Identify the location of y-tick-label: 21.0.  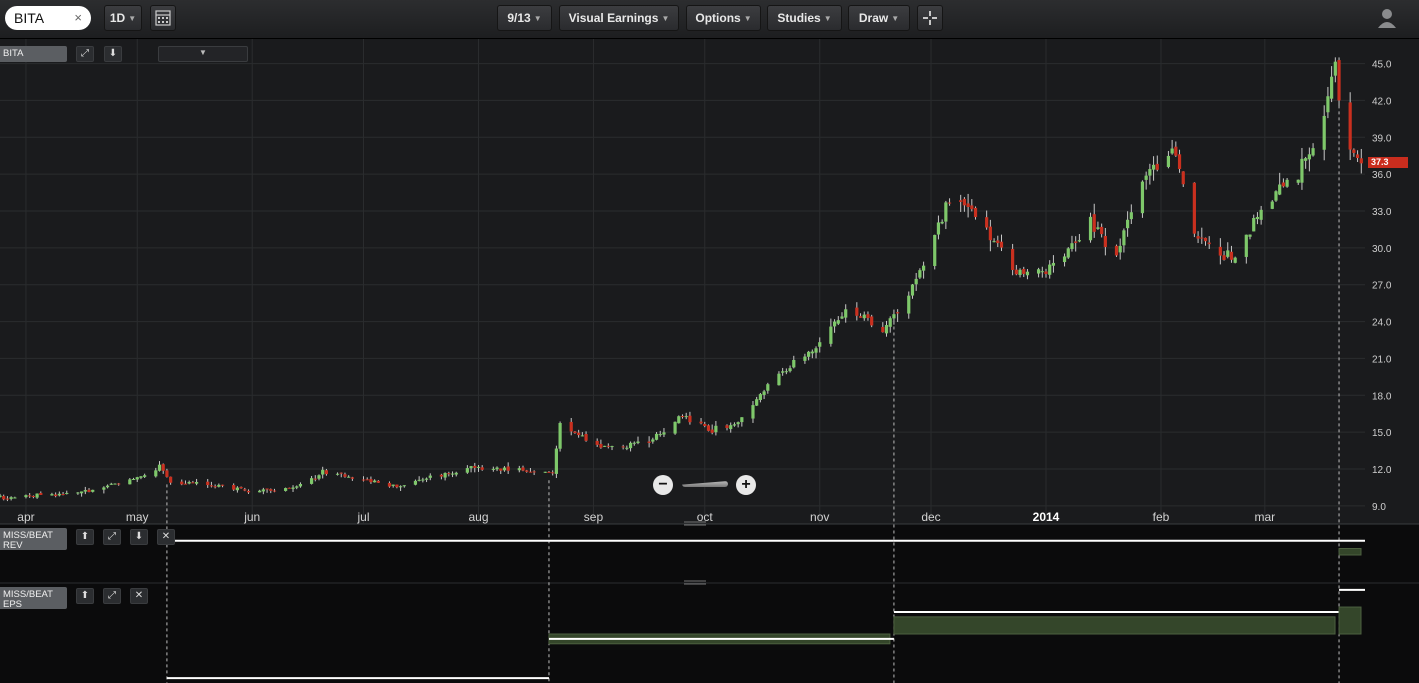
(1382, 359).